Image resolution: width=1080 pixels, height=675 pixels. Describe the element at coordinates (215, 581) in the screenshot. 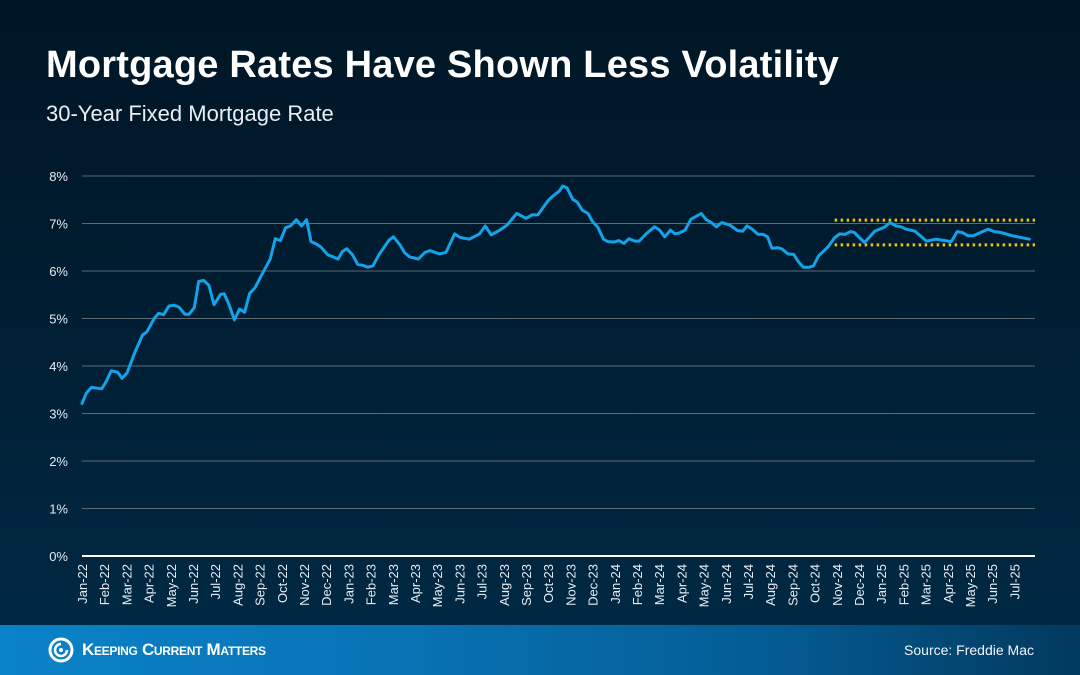

I see `x-tick-label: Jul-22` at that location.